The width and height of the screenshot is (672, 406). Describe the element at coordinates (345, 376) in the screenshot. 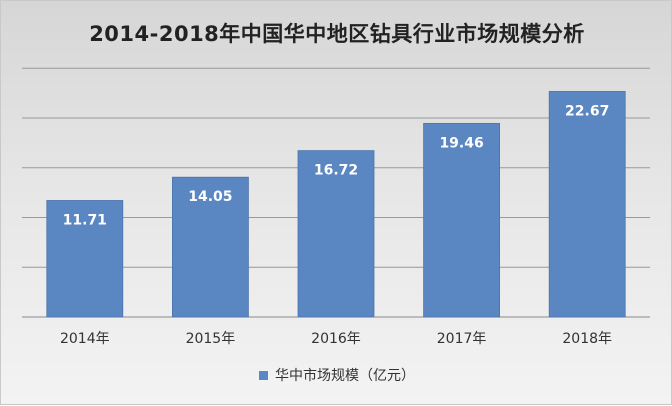

I see `legend-label: 华中市场规模（亿元）` at that location.